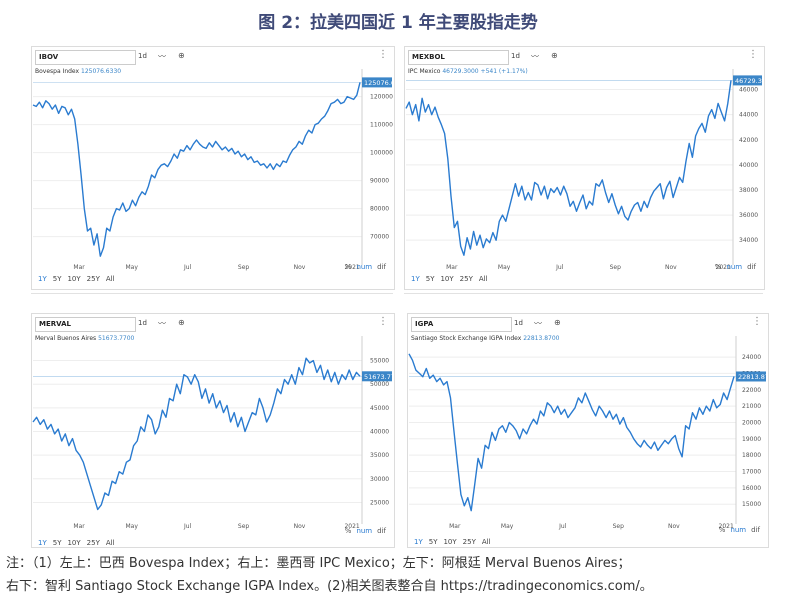 The image size is (796, 603). Describe the element at coordinates (381, 97) in the screenshot. I see `y-tick-label: 120000` at that location.